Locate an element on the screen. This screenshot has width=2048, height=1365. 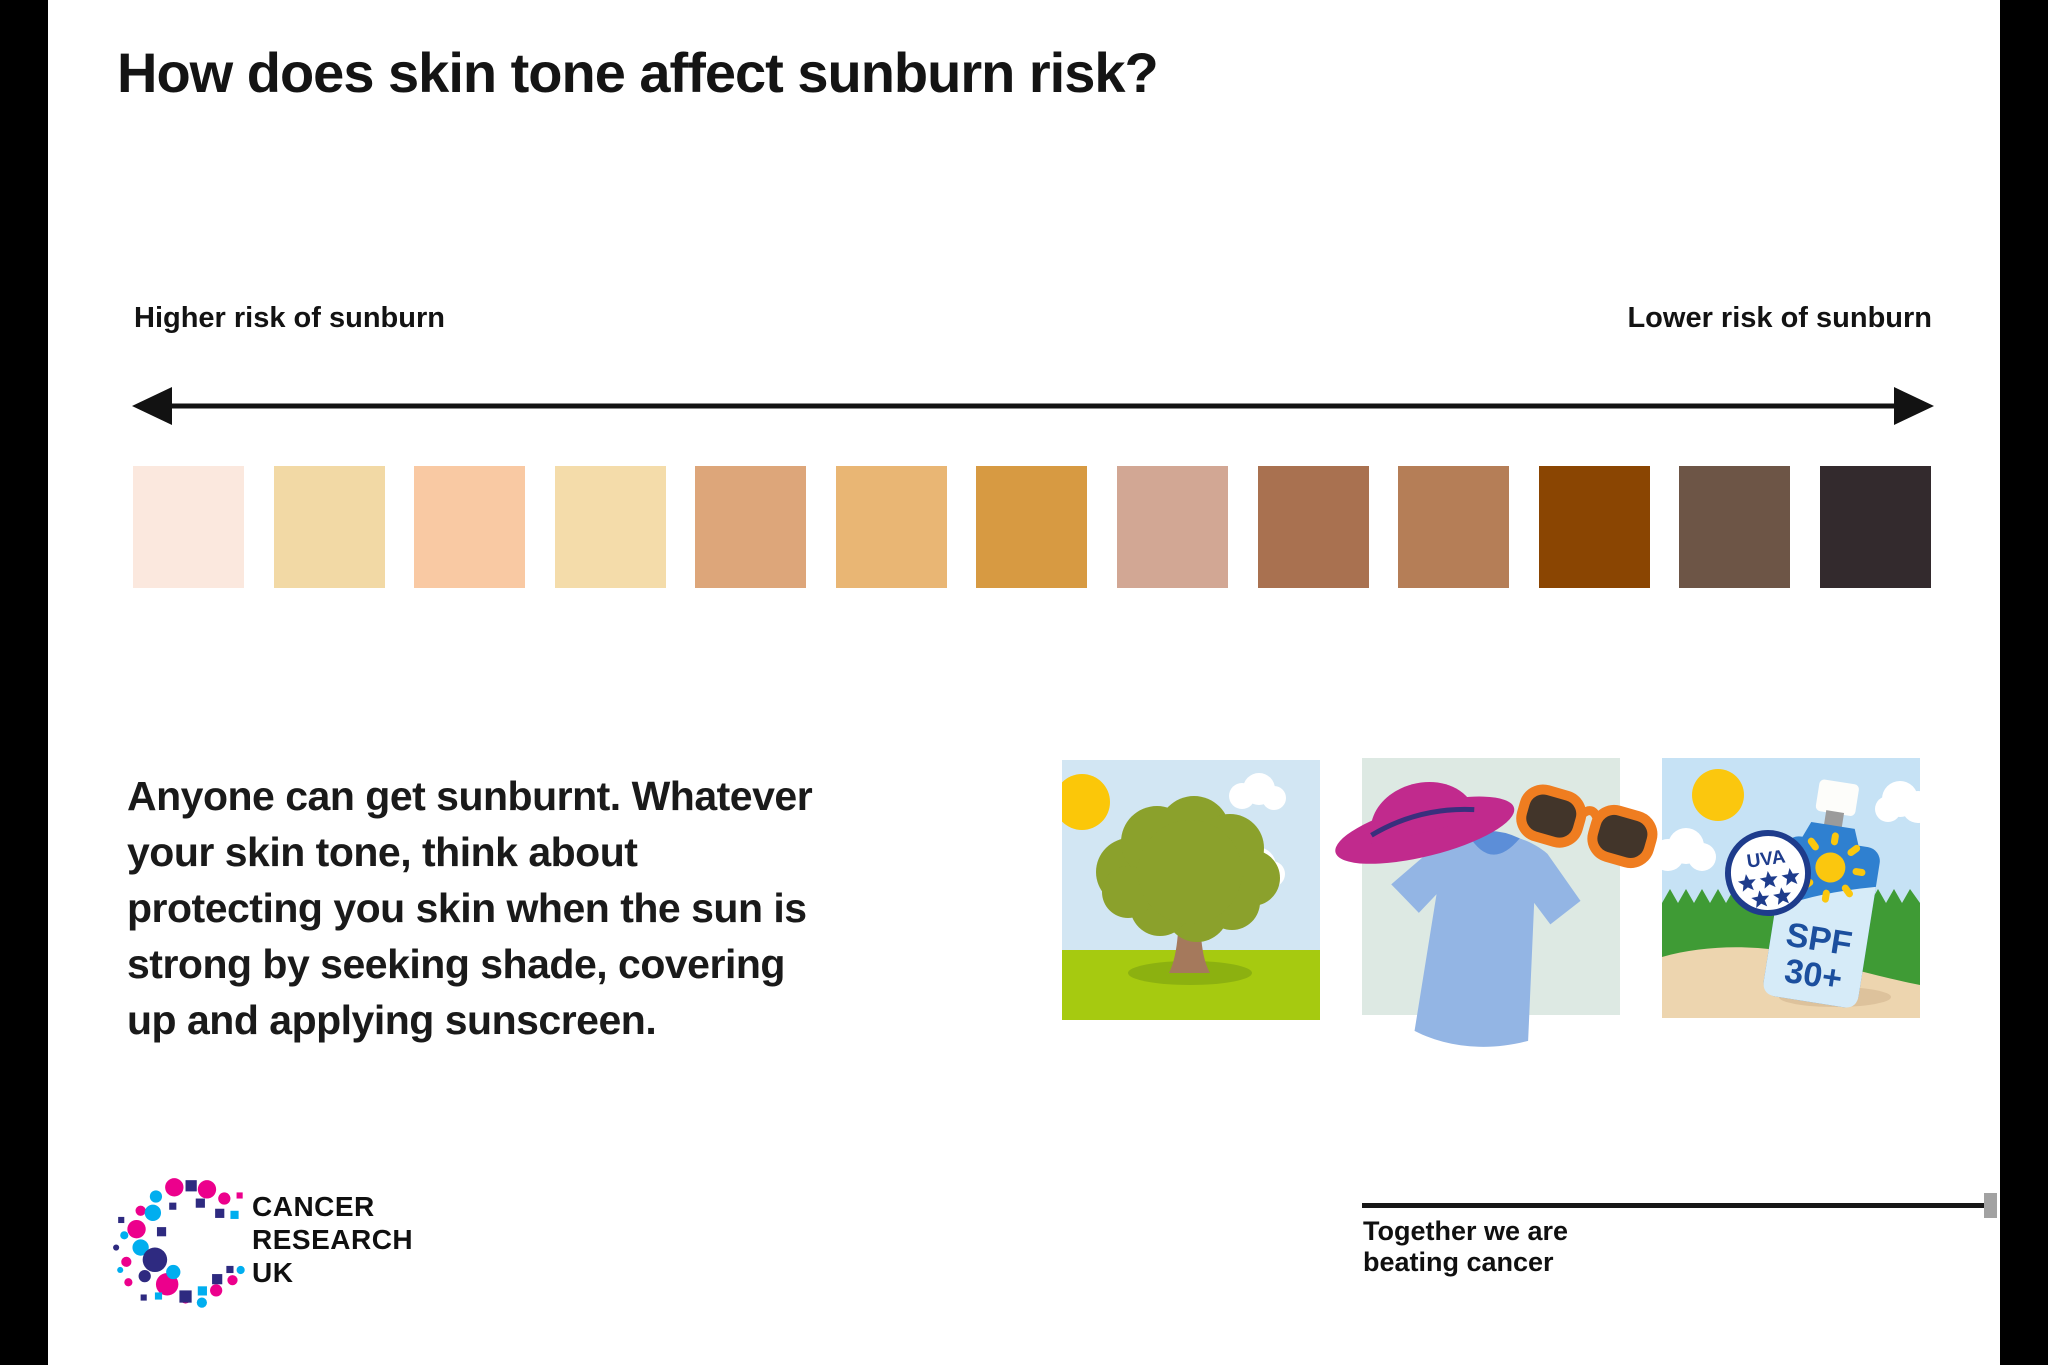
sunscreen-illustration: SPF 30+ UVA is located at coordinates (1791, 888).